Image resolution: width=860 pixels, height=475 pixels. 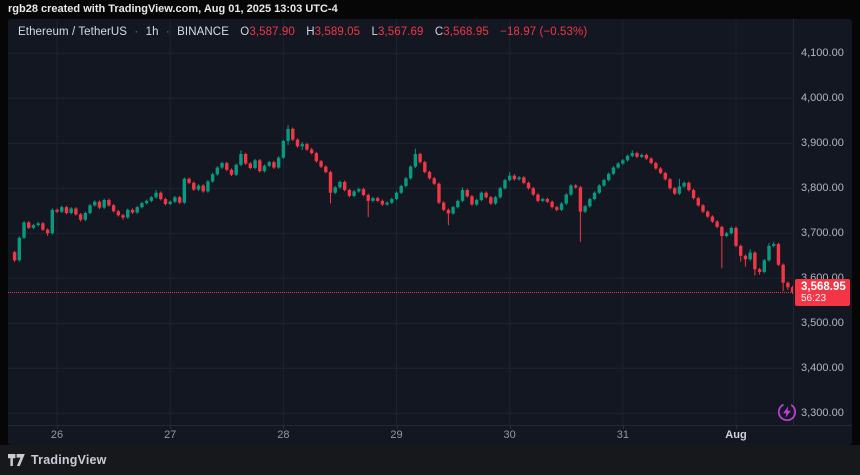 What do you see at coordinates (822, 143) in the screenshot?
I see `price-tick-label: 3,900.00` at bounding box center [822, 143].